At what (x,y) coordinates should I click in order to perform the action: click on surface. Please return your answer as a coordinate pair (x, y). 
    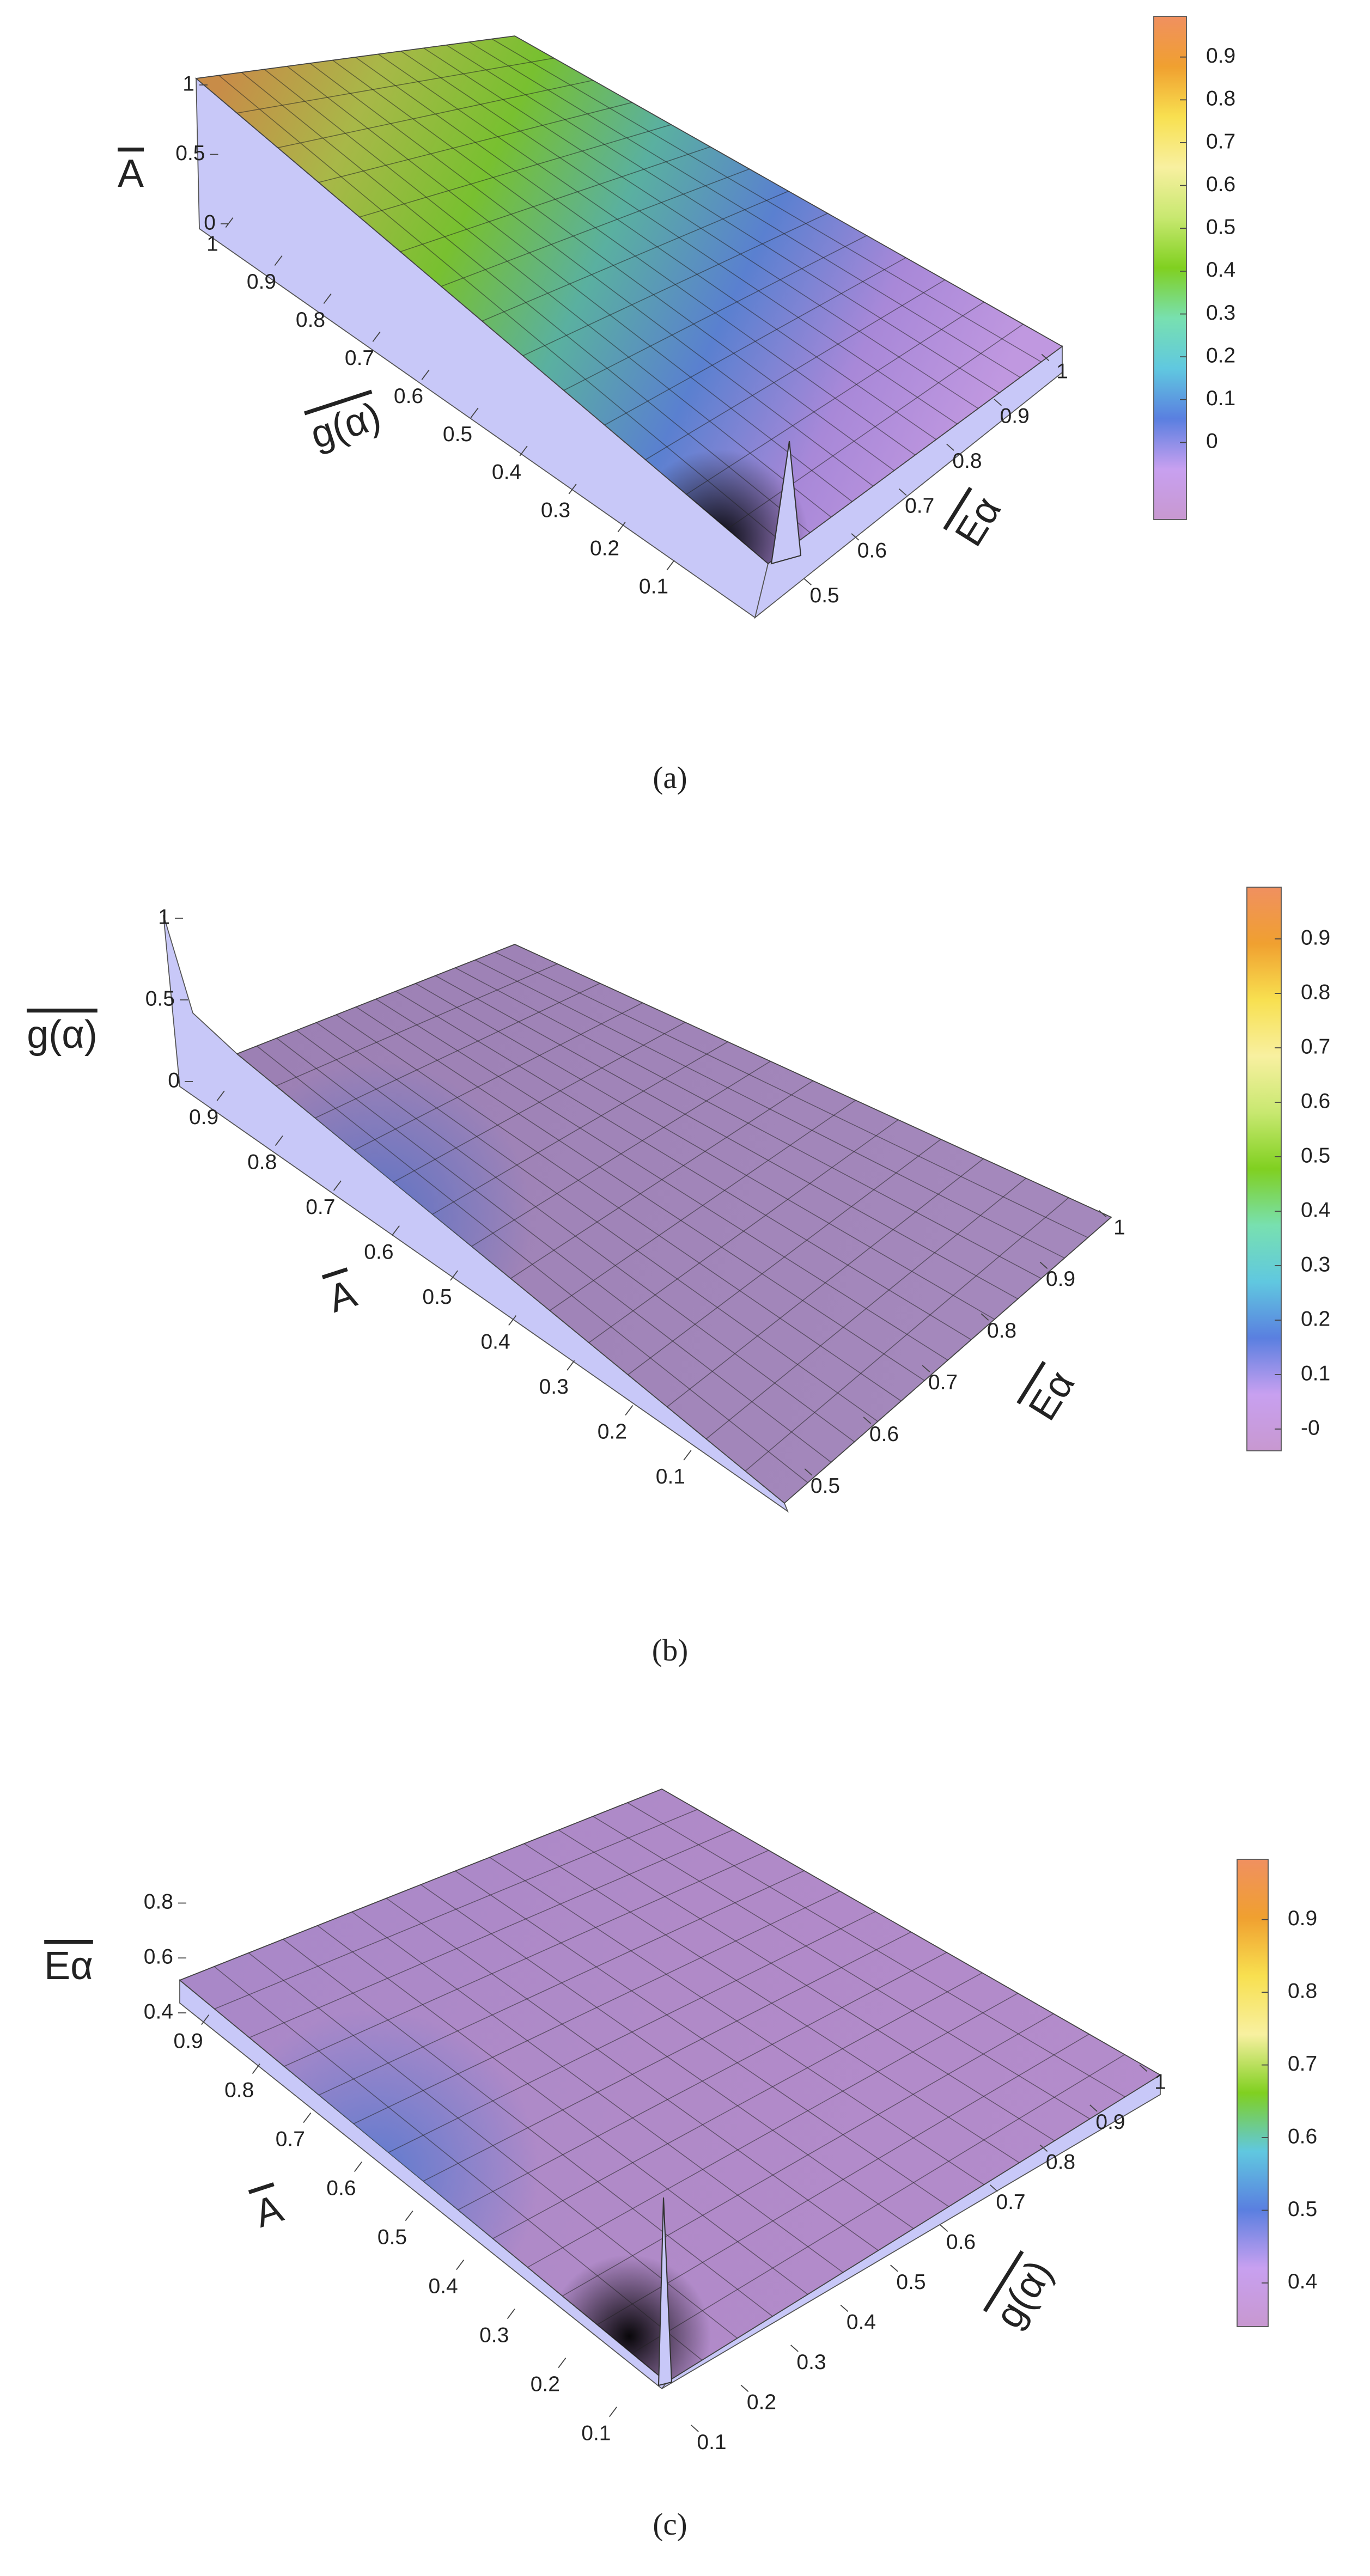
    Looking at the image, I should click on (628, 300).